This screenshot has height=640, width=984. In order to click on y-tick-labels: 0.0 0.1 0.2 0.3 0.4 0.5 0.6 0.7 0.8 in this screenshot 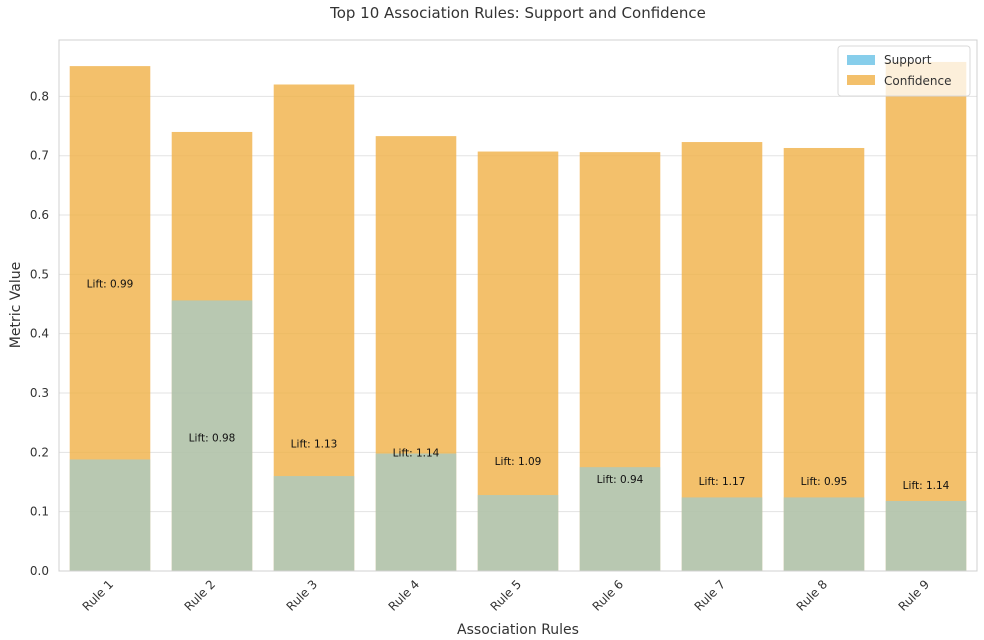, I will do `click(39, 333)`.